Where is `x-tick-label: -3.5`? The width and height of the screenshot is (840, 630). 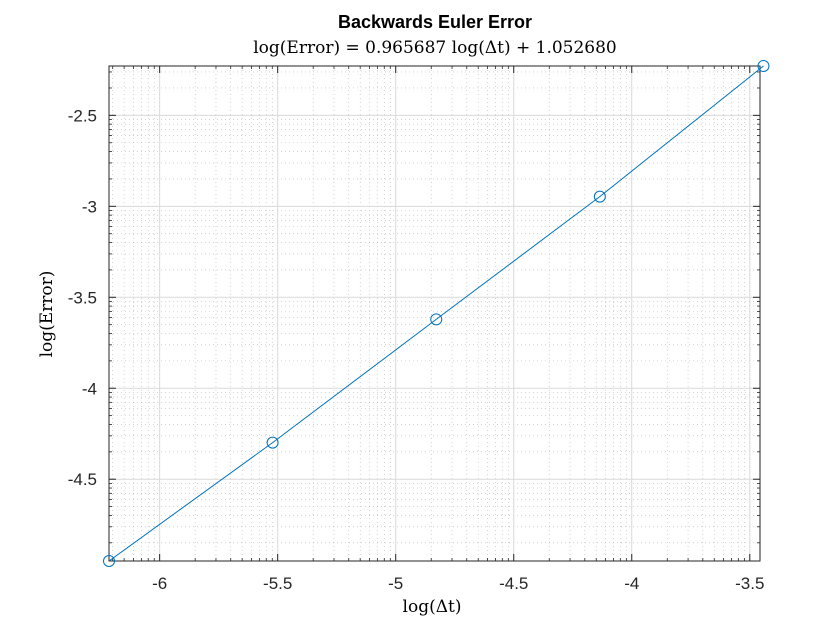 x-tick-label: -3.5 is located at coordinates (749, 583).